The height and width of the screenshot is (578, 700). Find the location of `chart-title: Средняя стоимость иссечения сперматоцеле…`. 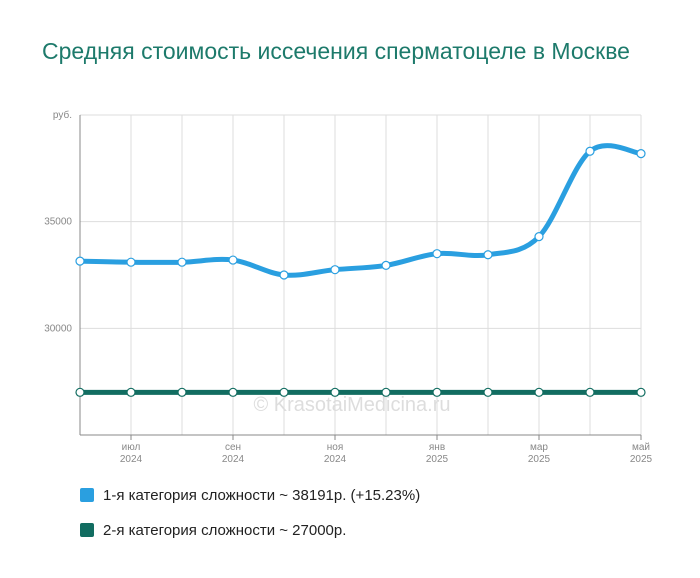

chart-title: Средняя стоимость иссечения сперматоцеле… is located at coordinates (336, 51).